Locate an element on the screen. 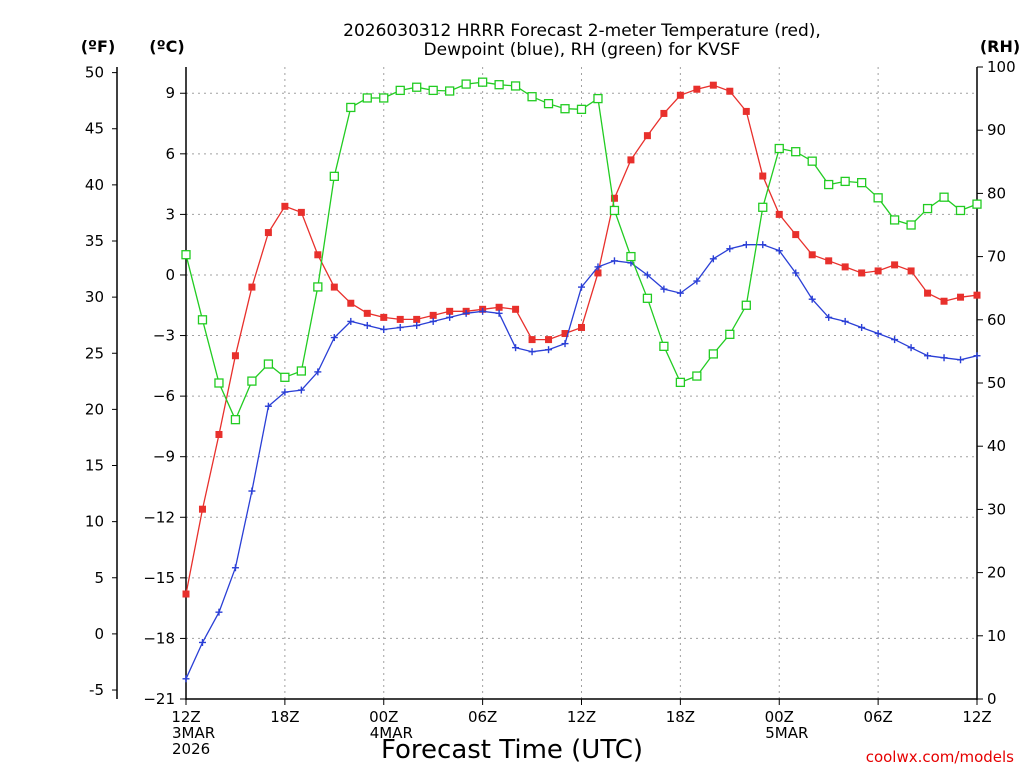  chart-title-line-2: Dewpoint (blue), RH (green) for KVSF is located at coordinates (582, 50).